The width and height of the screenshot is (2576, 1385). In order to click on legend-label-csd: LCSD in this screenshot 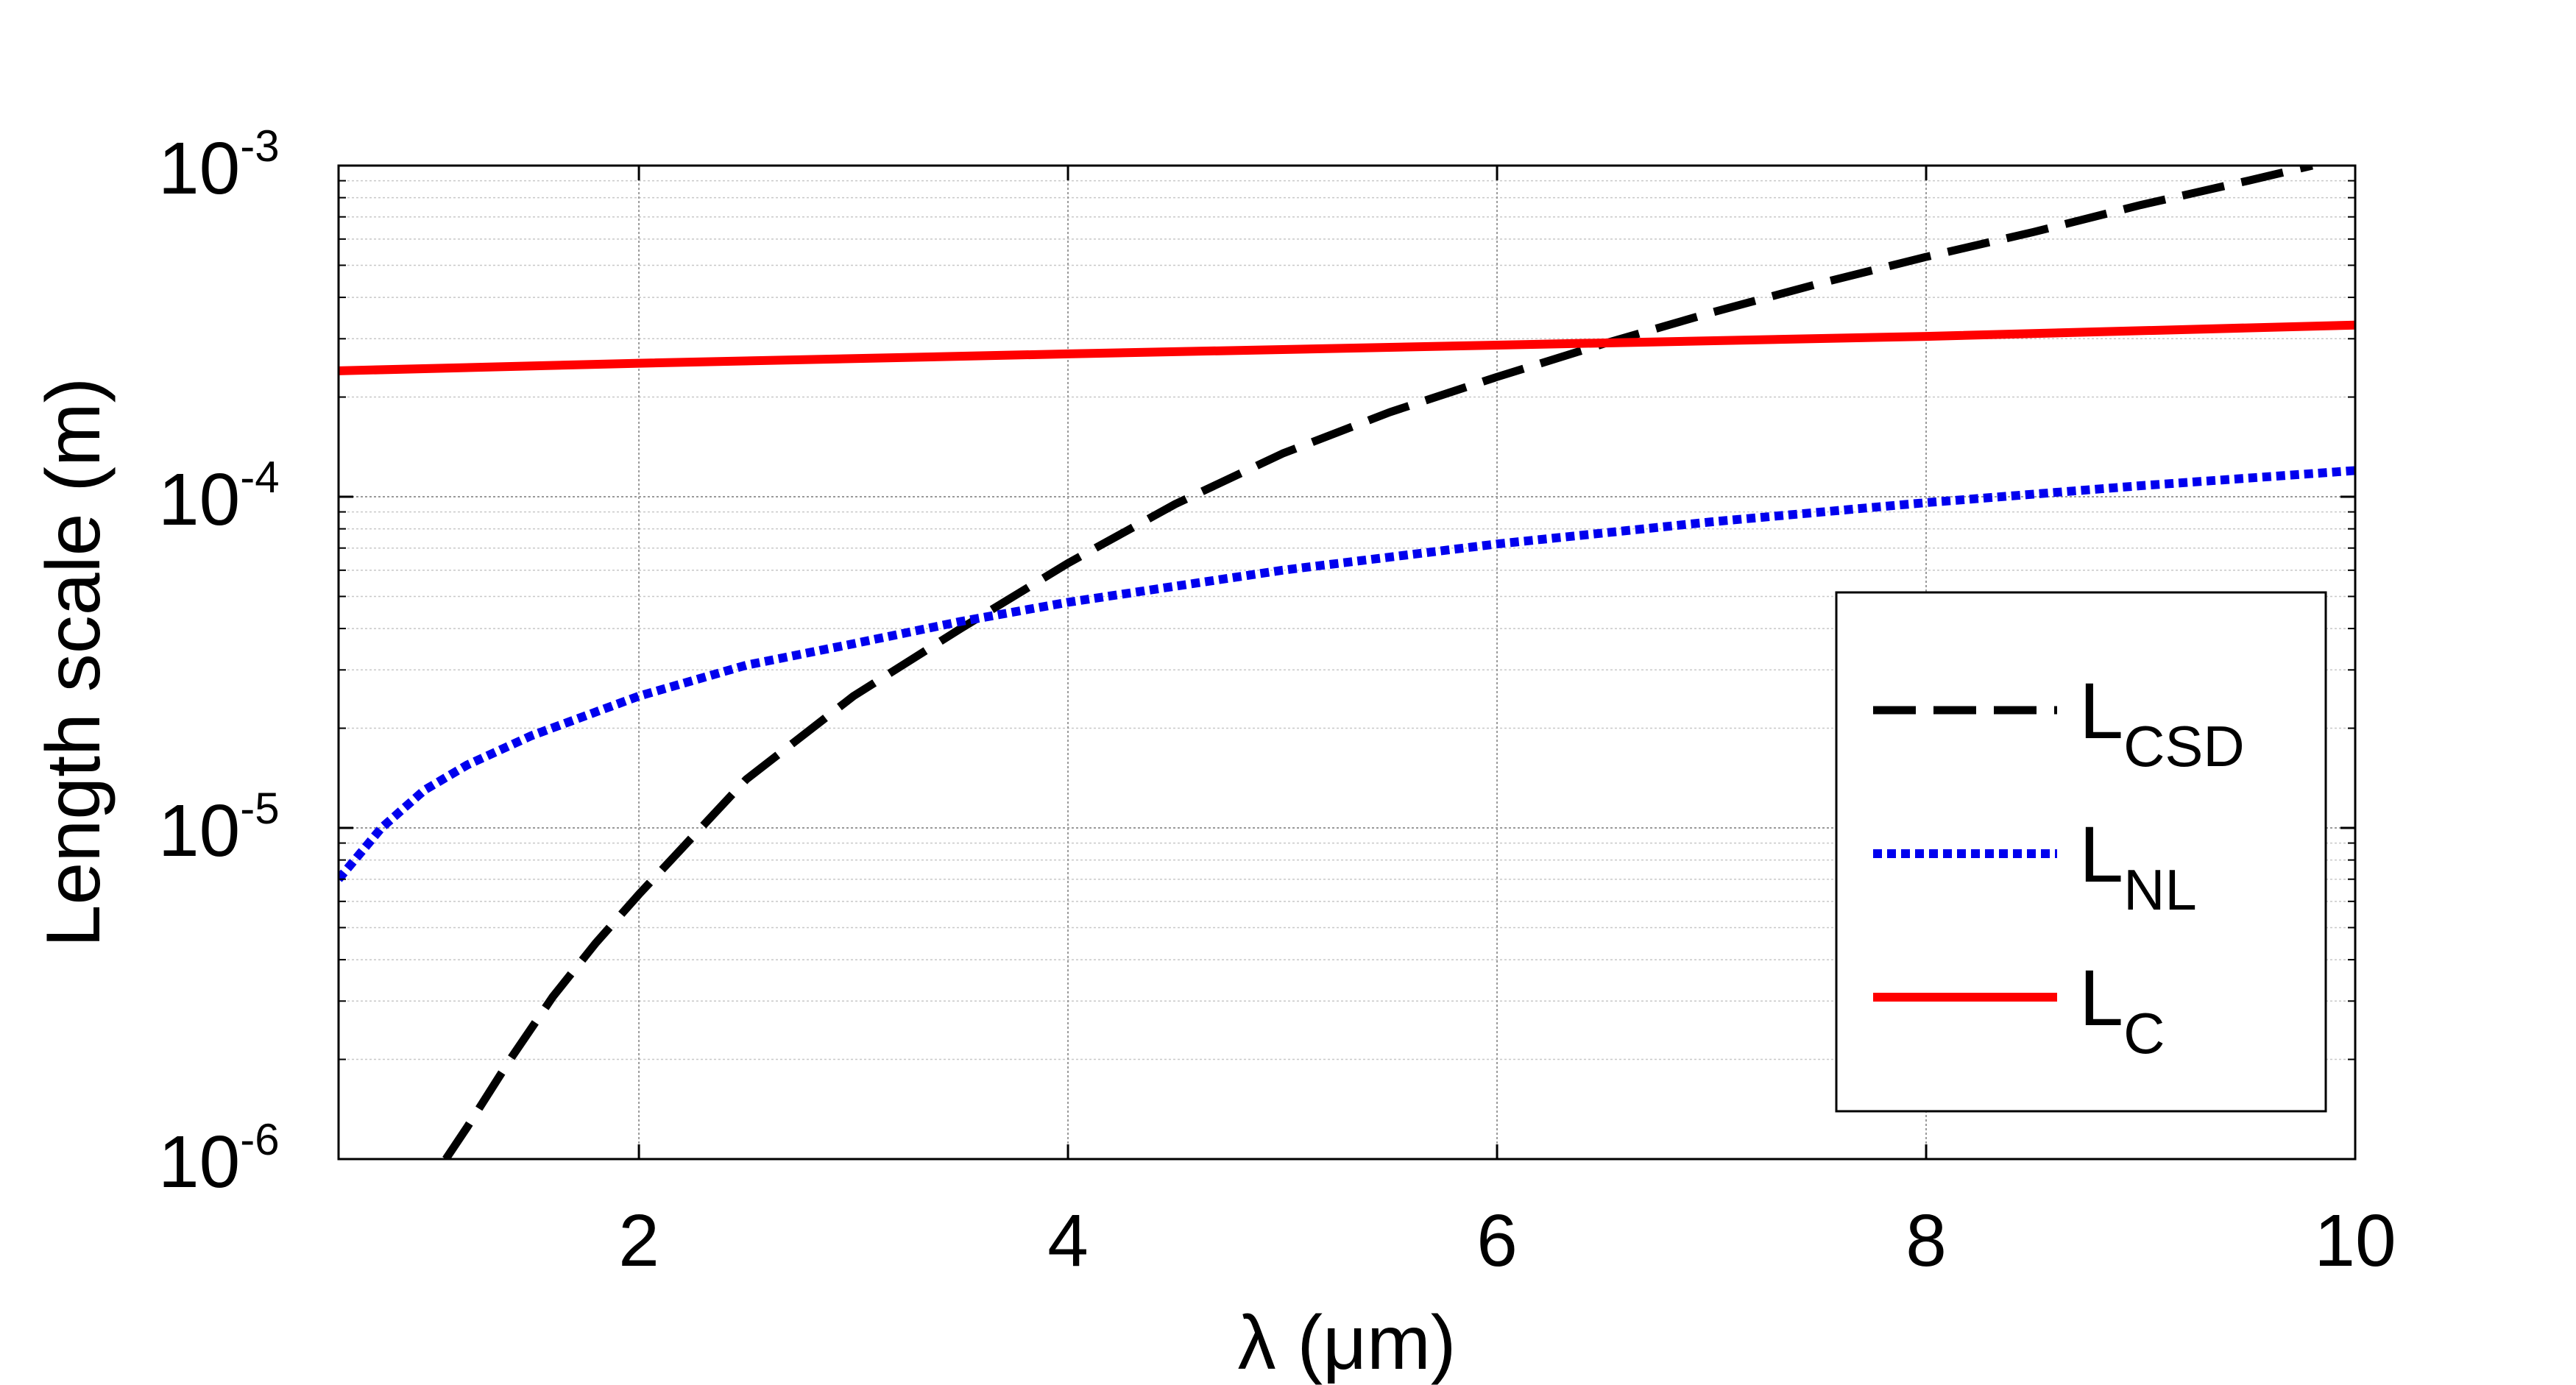, I will do `click(2162, 722)`.